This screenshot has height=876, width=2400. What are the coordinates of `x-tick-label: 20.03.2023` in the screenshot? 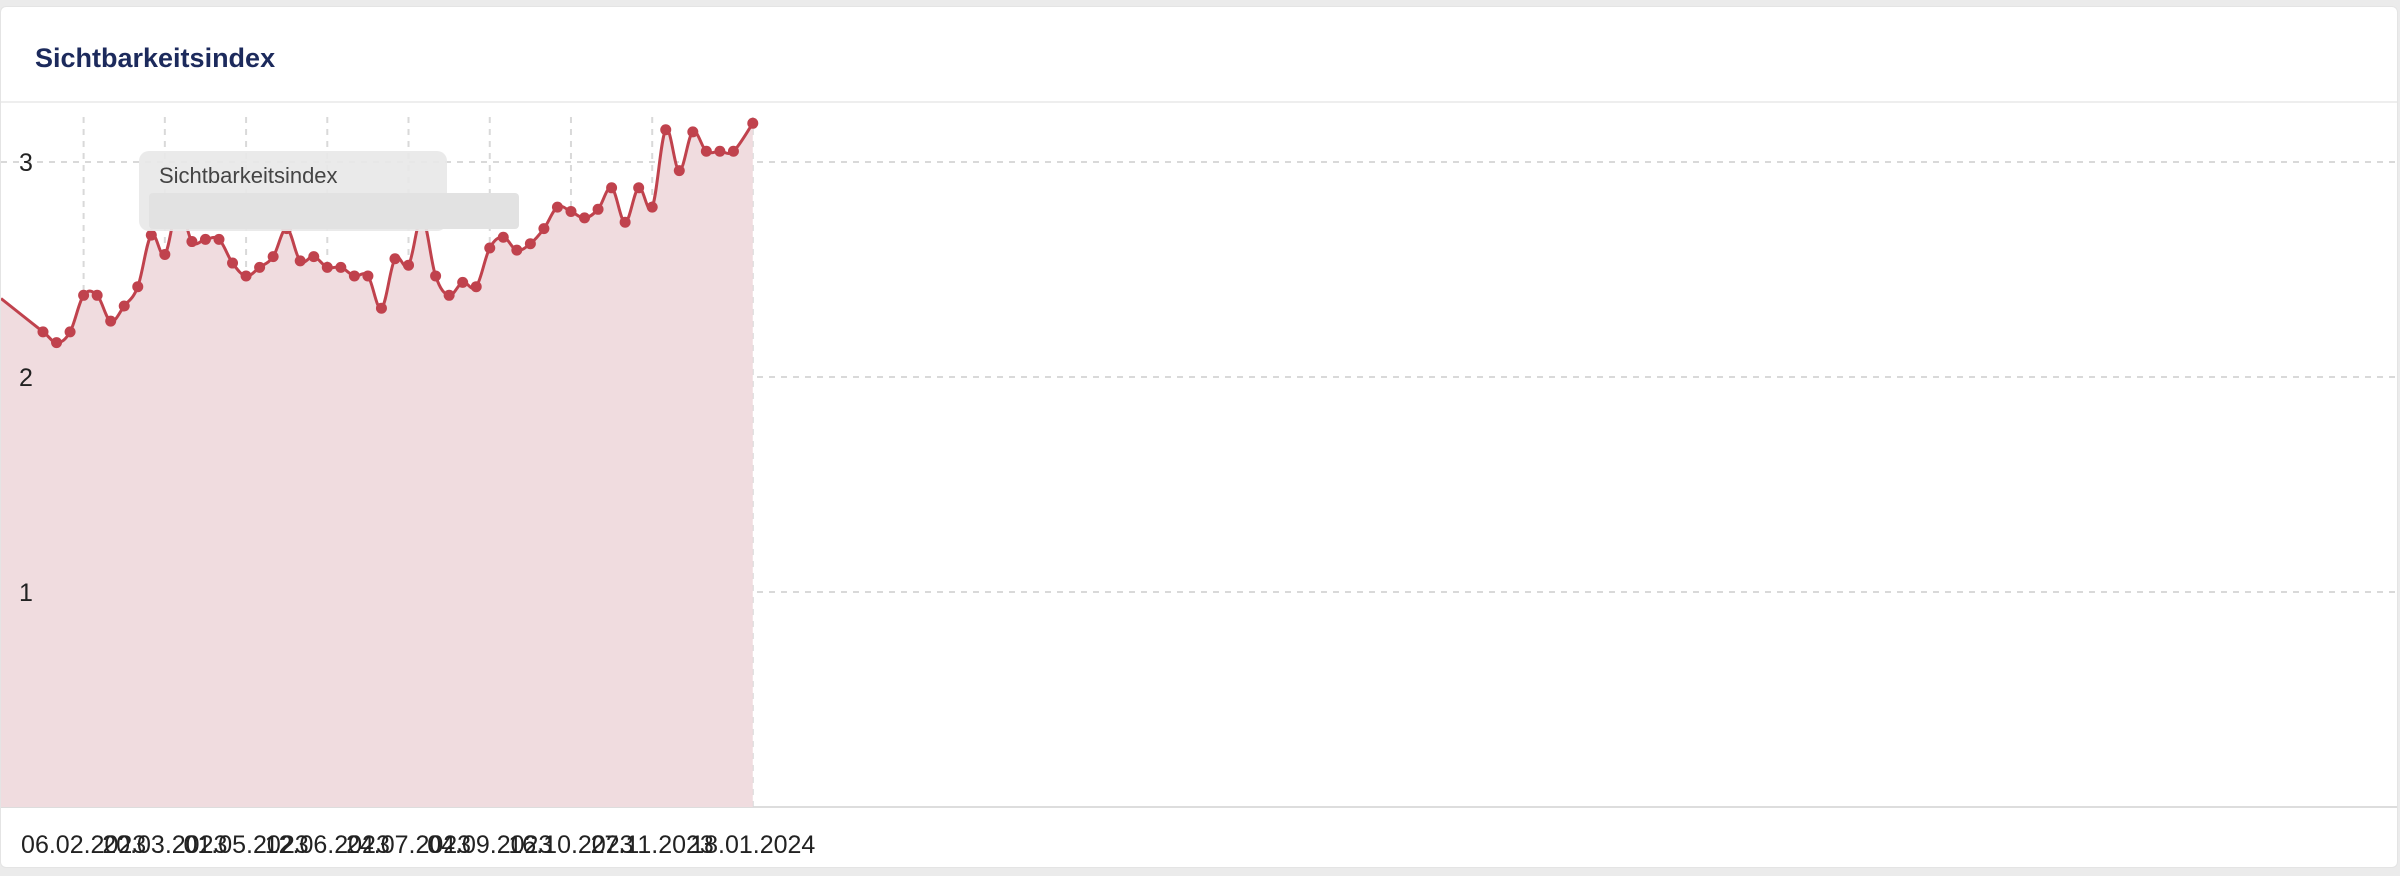 It's located at (164, 845).